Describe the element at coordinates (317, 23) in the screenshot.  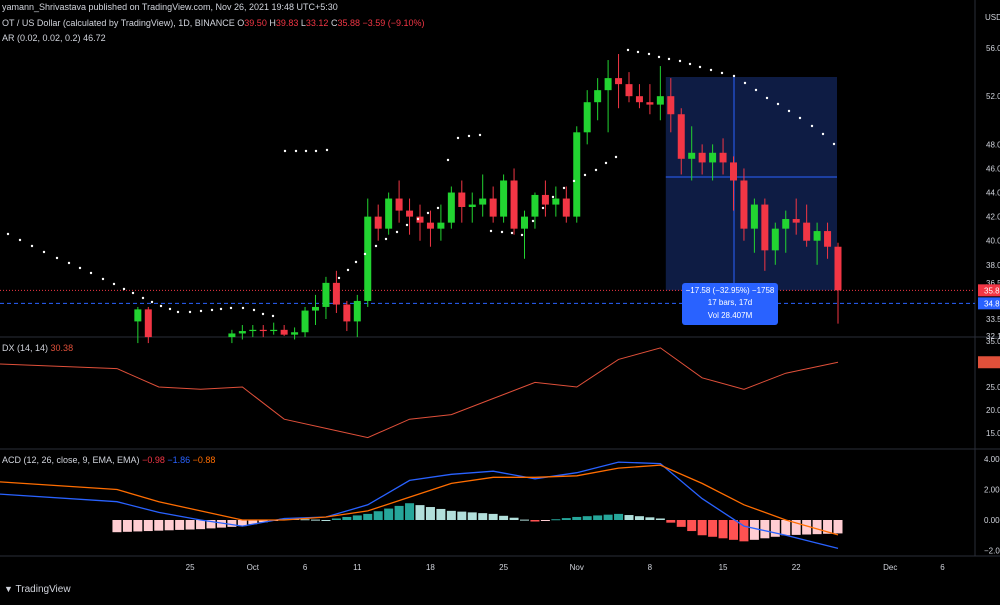
I see `ohlc-low-value: 33.12` at that location.